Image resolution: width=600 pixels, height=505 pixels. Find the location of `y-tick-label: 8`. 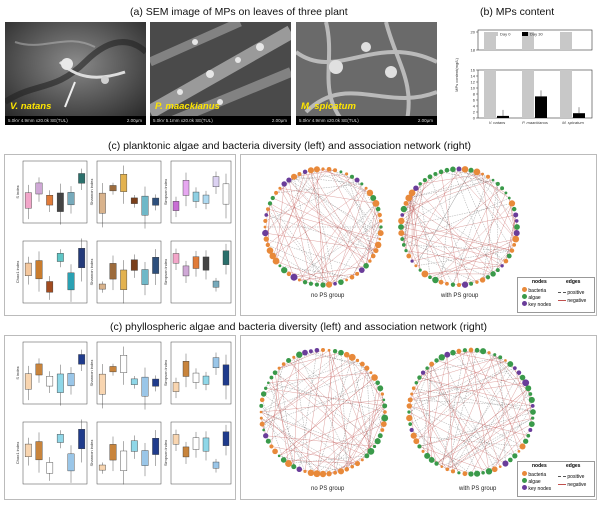

y-tick-label: 8 is located at coordinates (474, 94).